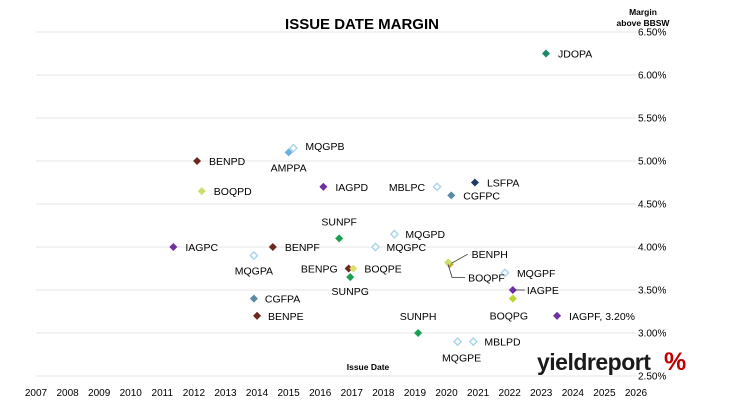 The image size is (730, 401). What do you see at coordinates (418, 317) in the screenshot?
I see `point-label: SUNPH` at bounding box center [418, 317].